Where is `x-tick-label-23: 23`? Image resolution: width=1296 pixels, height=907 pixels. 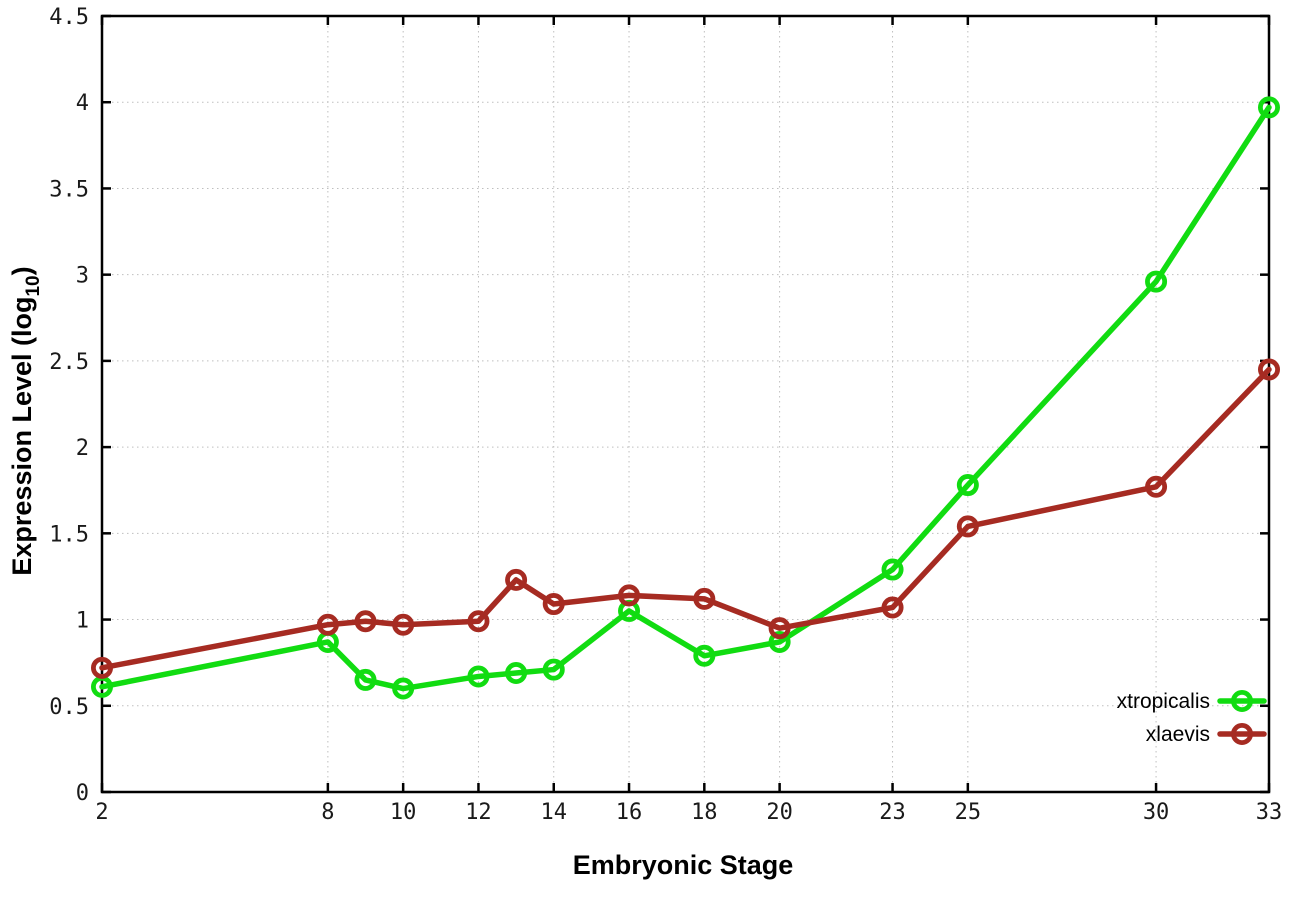 x-tick-label-23: 23 is located at coordinates (892, 812).